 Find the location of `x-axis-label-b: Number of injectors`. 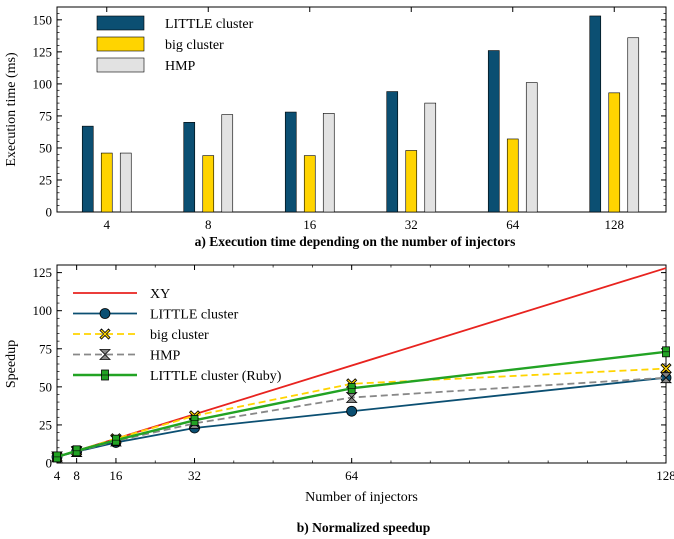

x-axis-label-b: Number of injectors is located at coordinates (361, 497).